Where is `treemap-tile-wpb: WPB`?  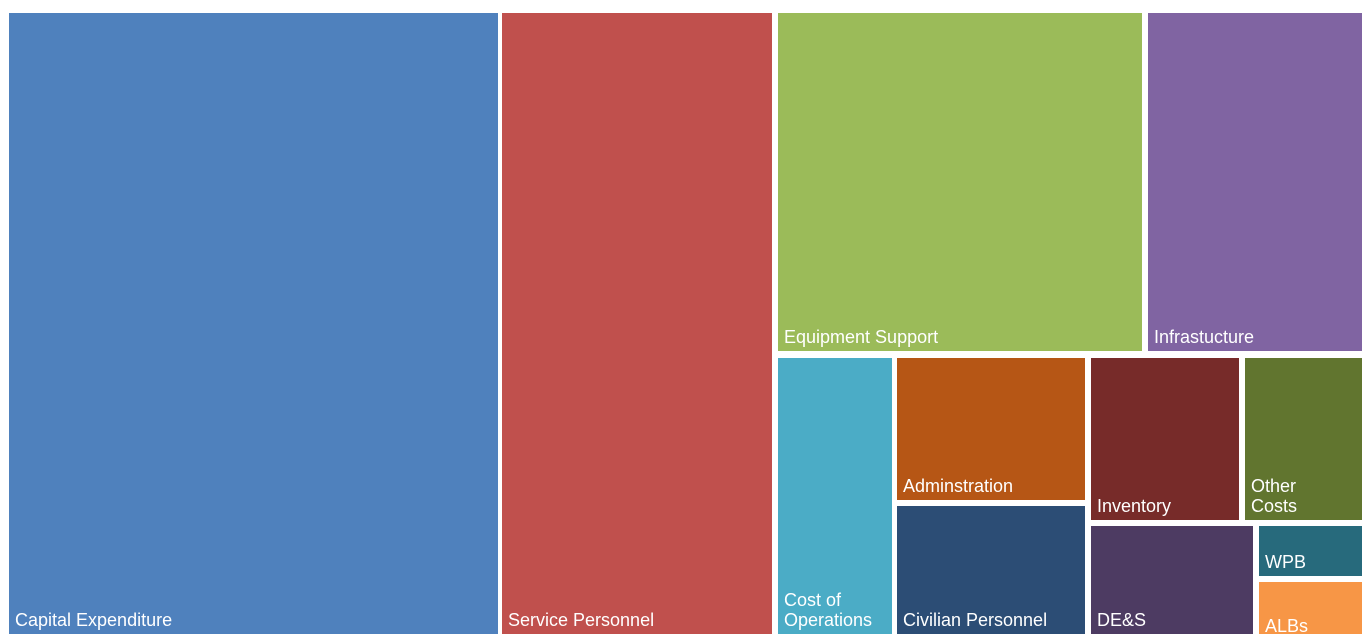
treemap-tile-wpb: WPB is located at coordinates (1310, 551).